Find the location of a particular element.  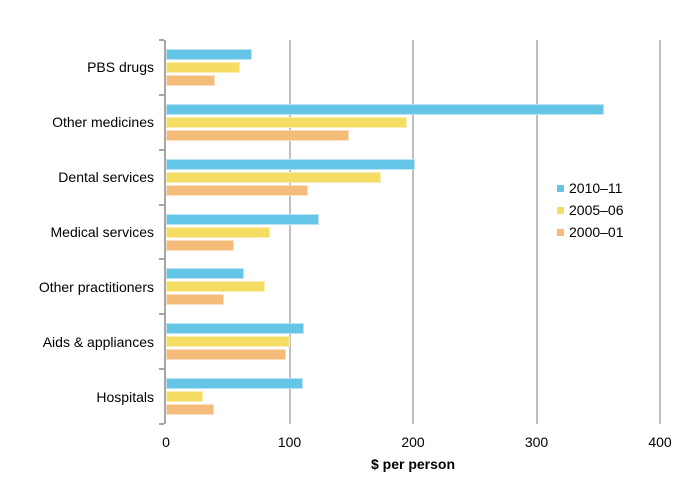

bar-2010–11-Dental services is located at coordinates (291, 164).